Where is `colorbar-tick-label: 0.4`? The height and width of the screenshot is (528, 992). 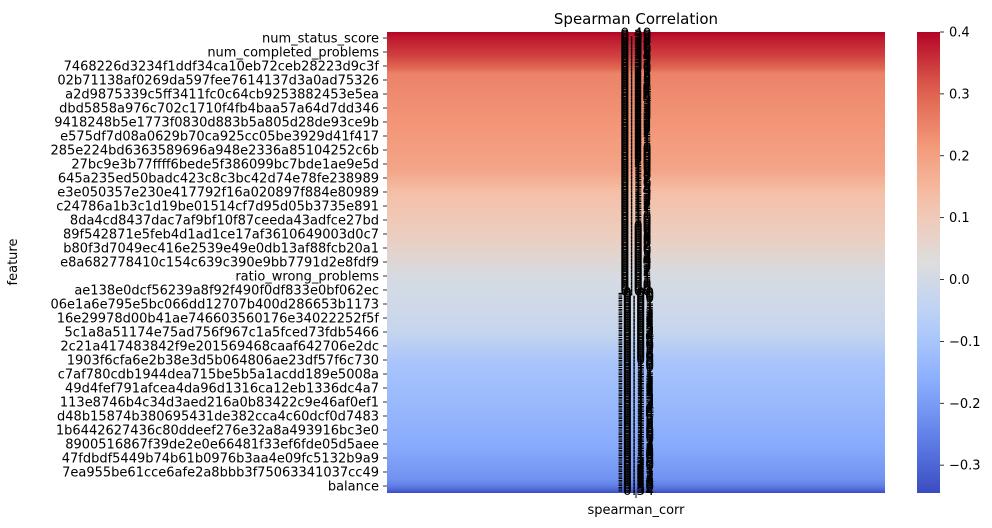 colorbar-tick-label: 0.4 is located at coordinates (959, 33).